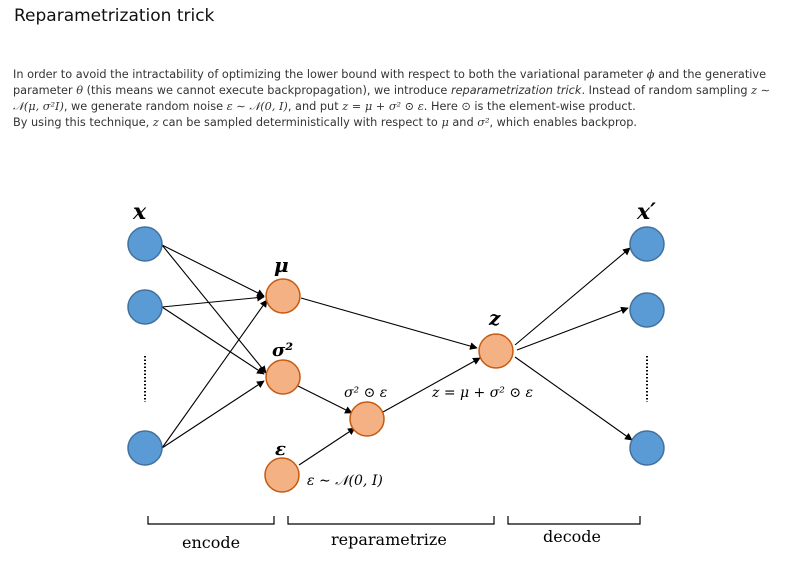  I want to click on sigma-label: σ², so click(282, 350).